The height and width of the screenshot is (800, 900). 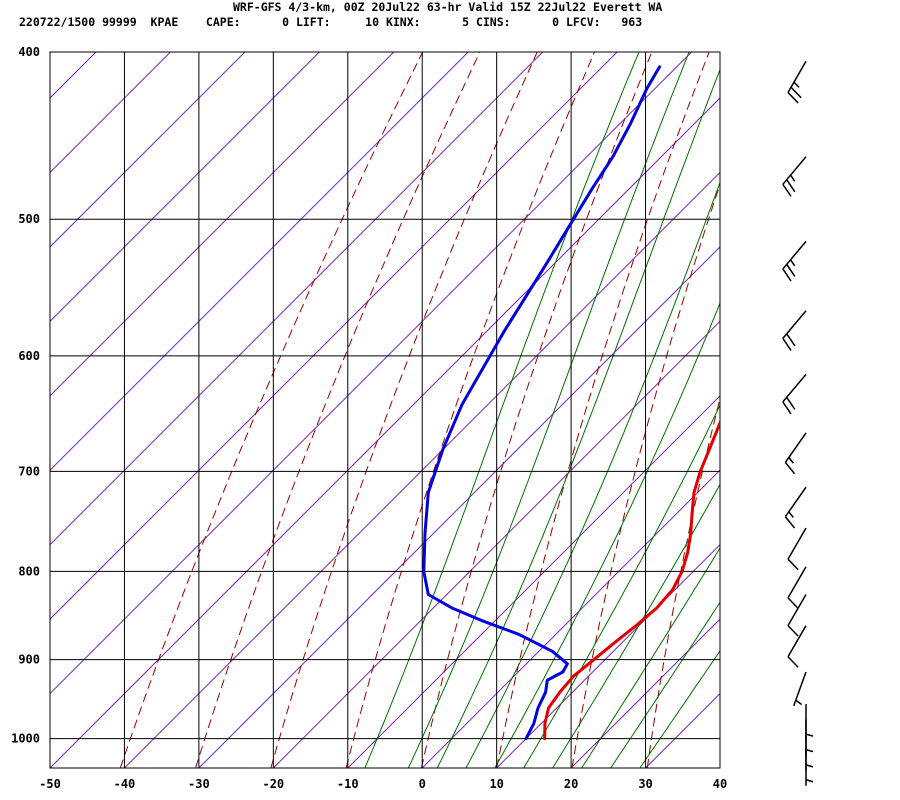 I want to click on pressure-label-400: 400, so click(x=29, y=52).